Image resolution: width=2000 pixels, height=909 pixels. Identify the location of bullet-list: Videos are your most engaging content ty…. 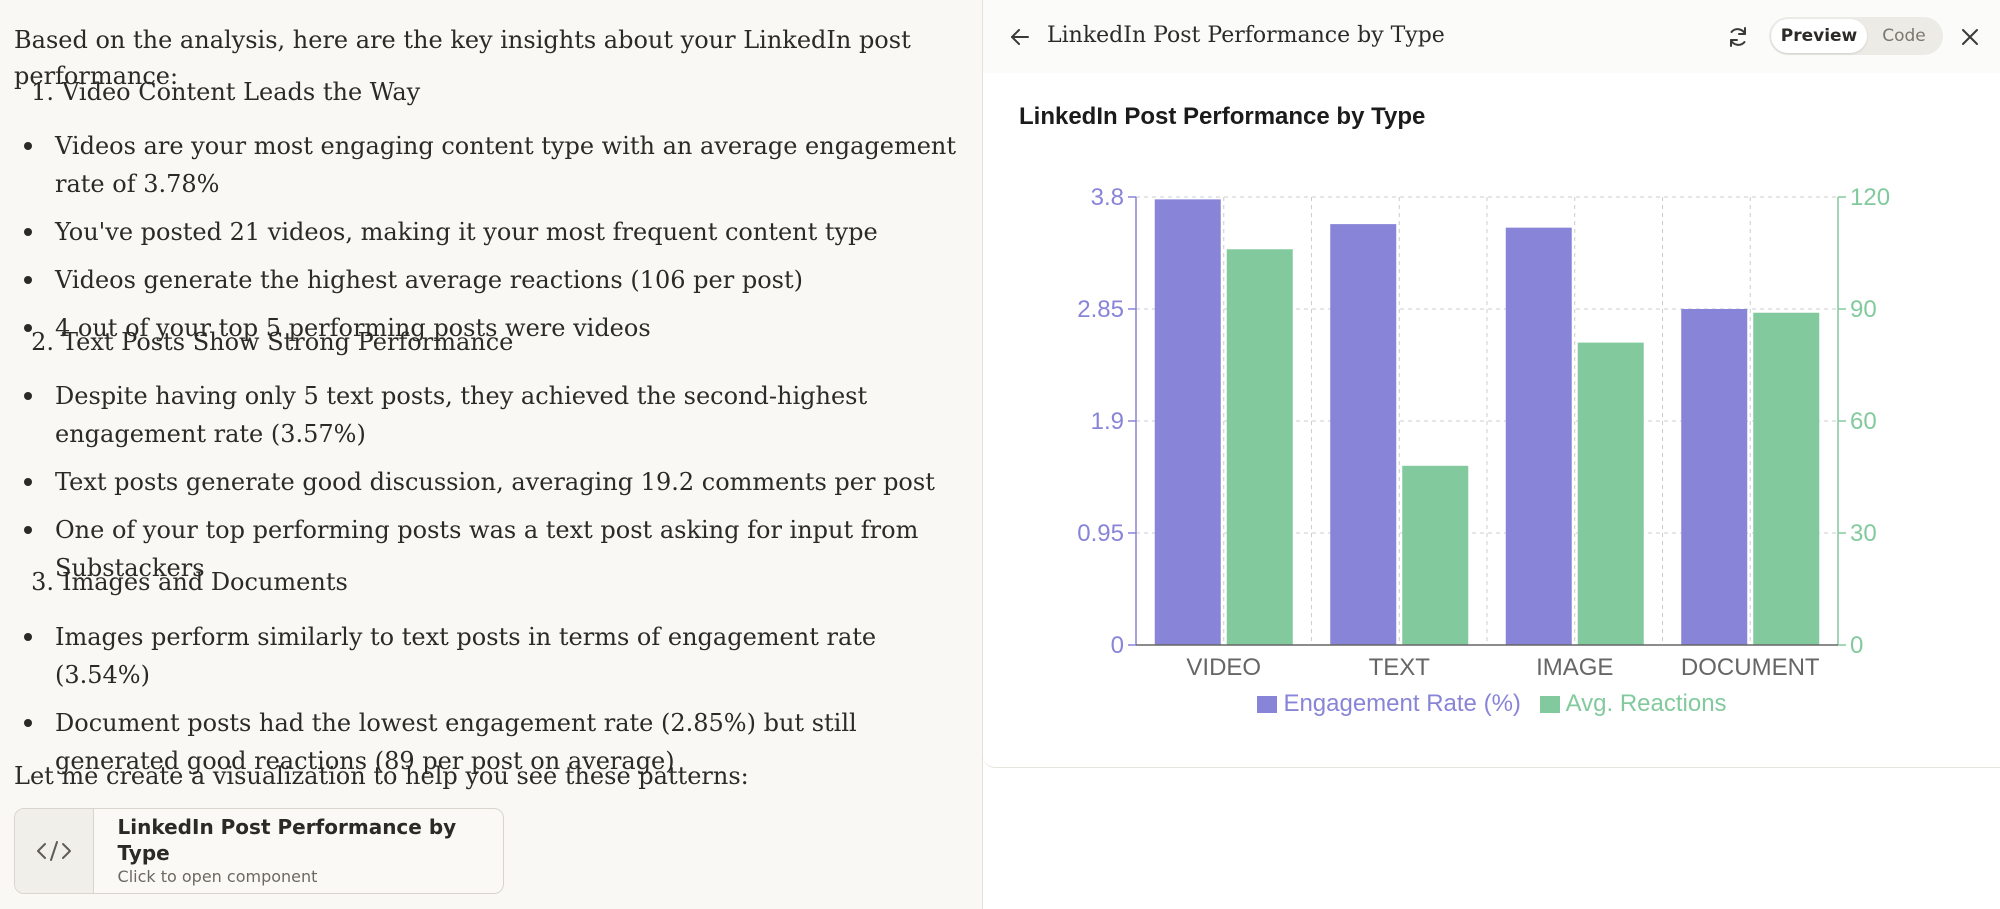
(487, 242).